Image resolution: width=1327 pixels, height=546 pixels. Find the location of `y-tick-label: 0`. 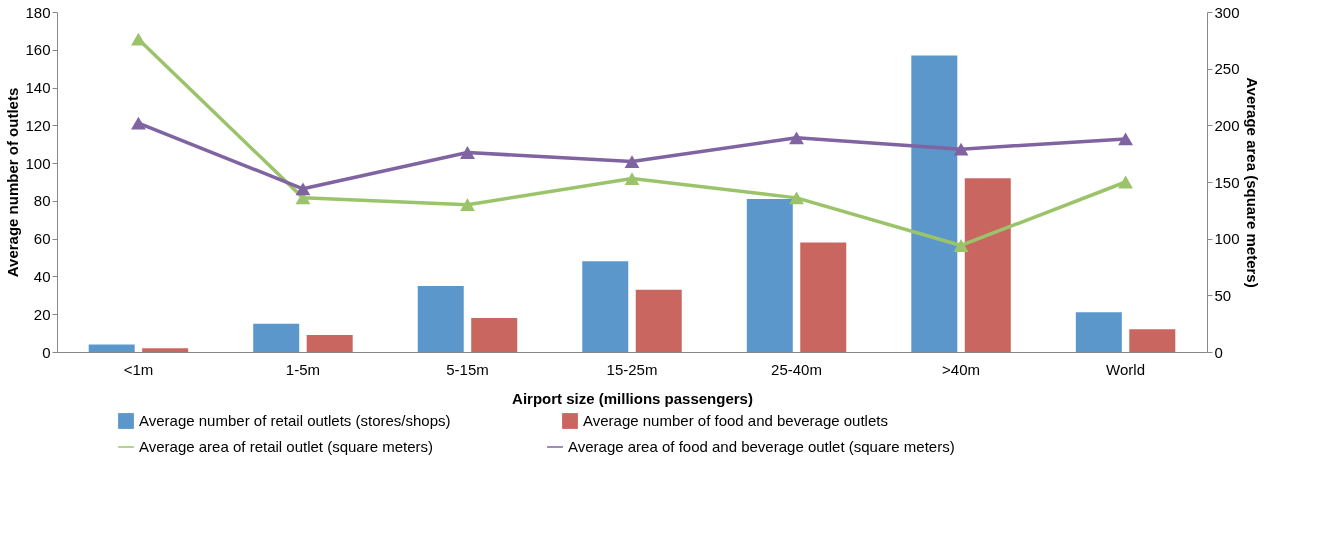

y-tick-label: 0 is located at coordinates (46, 352).